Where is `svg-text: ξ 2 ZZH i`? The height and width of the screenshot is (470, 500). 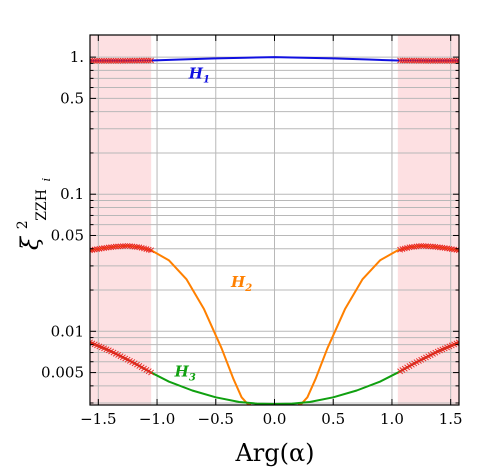 svg-text: ξ 2 ZZH i is located at coordinates (29, 214).